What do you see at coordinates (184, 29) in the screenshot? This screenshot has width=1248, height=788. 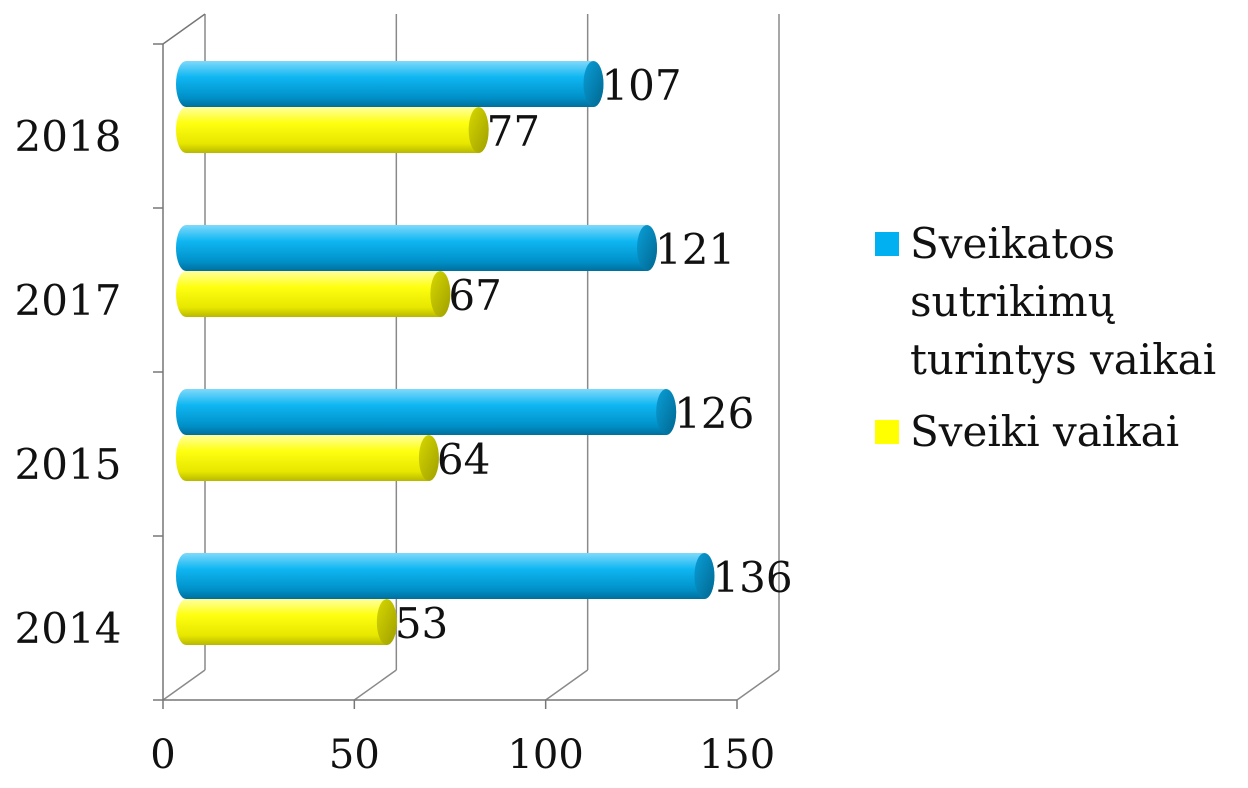 I see `category-axis-top-edge` at bounding box center [184, 29].